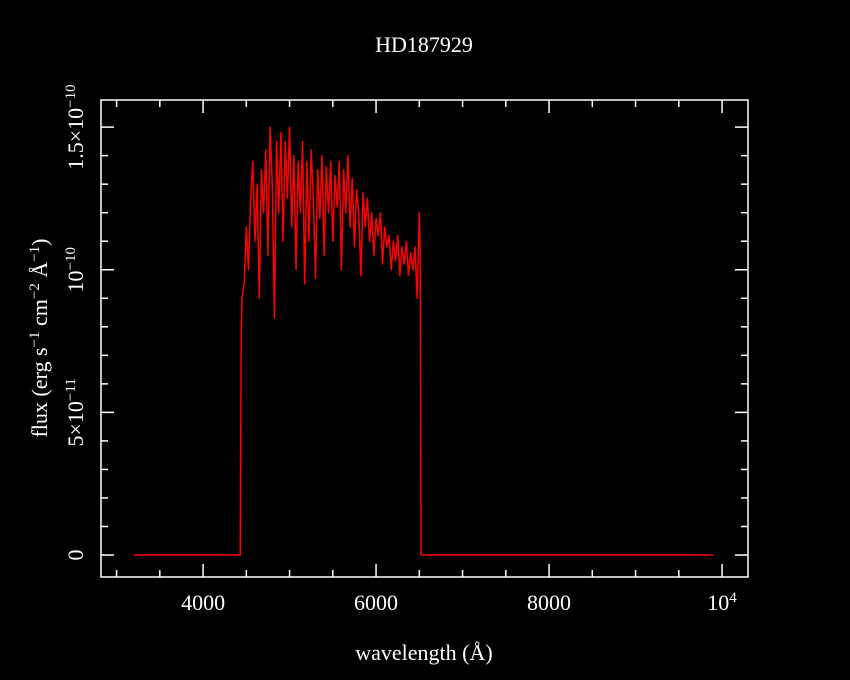 The width and height of the screenshot is (850, 680). Describe the element at coordinates (376, 602) in the screenshot. I see `x-tick-label: 6000` at that location.